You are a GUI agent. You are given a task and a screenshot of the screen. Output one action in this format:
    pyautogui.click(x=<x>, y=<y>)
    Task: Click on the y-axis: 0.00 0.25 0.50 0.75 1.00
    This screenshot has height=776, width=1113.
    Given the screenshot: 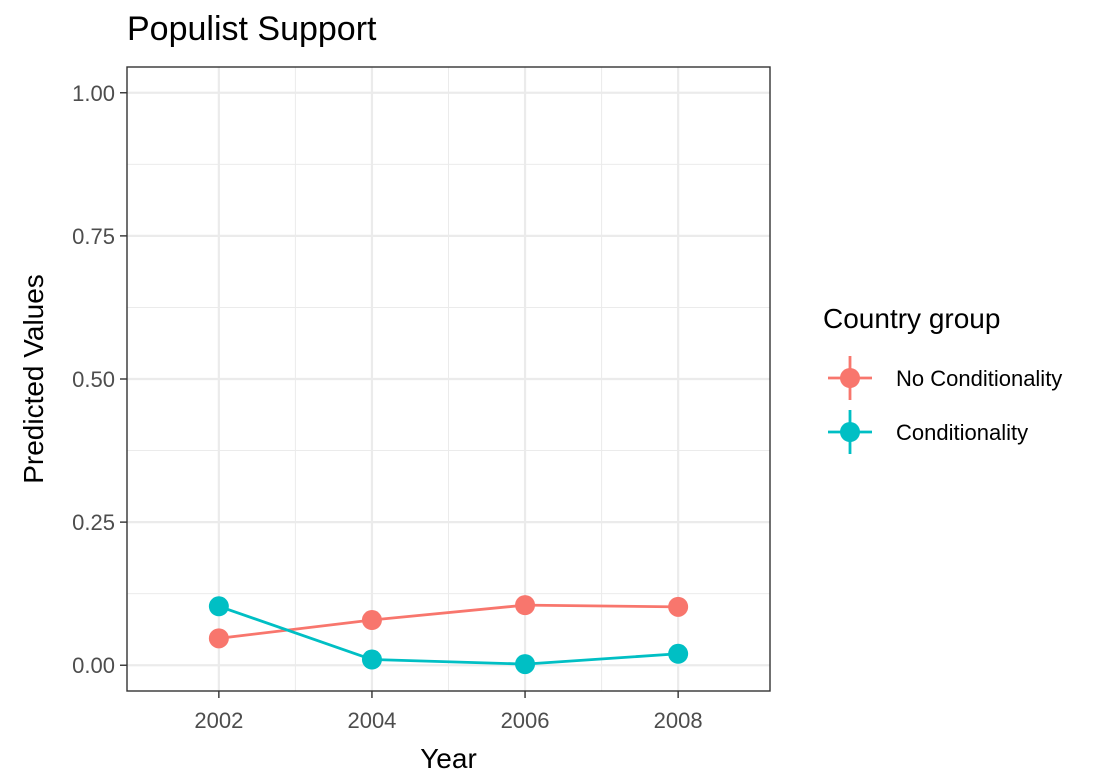 What is the action you would take?
    pyautogui.click(x=99, y=379)
    